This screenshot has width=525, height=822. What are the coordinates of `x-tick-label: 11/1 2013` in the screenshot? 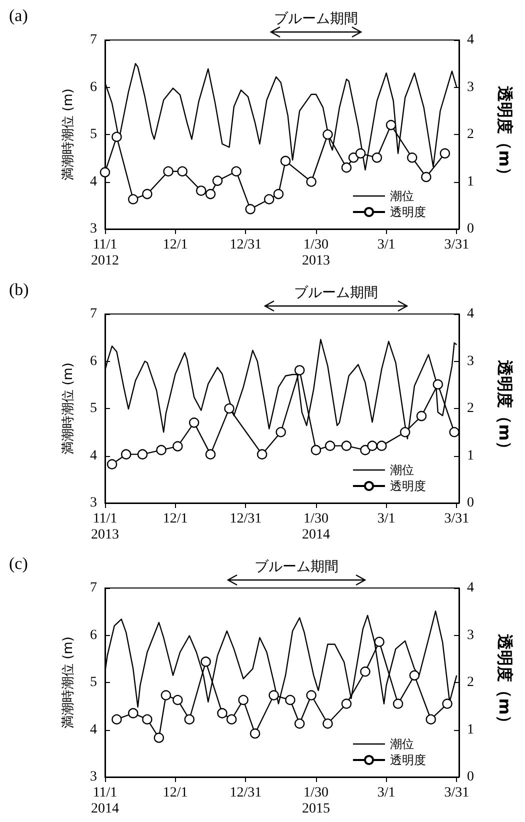 It's located at (105, 527).